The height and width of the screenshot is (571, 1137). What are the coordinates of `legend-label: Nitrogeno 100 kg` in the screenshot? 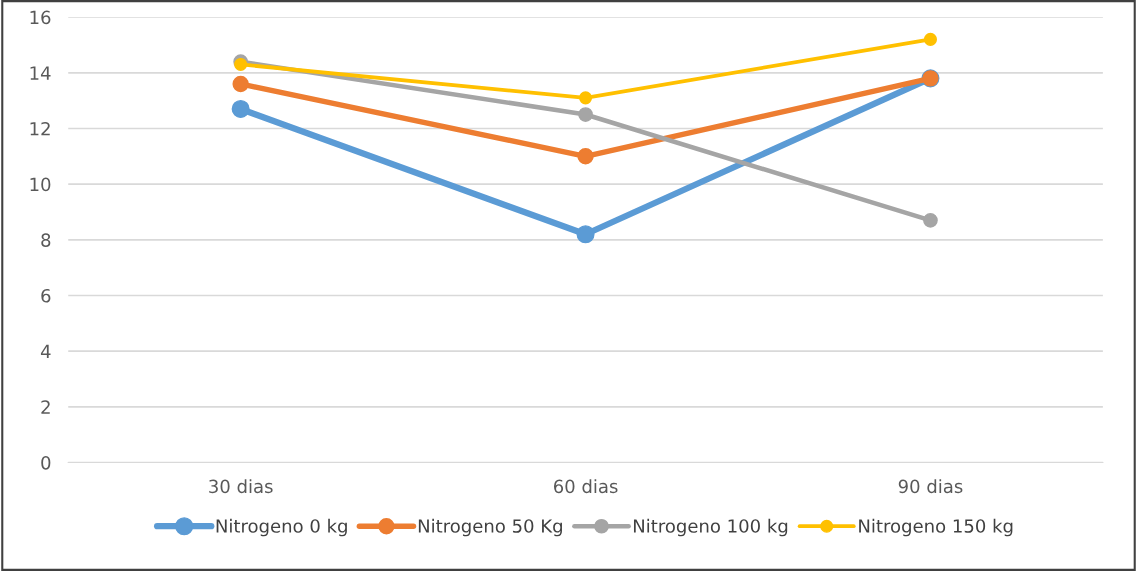 It's located at (710, 527).